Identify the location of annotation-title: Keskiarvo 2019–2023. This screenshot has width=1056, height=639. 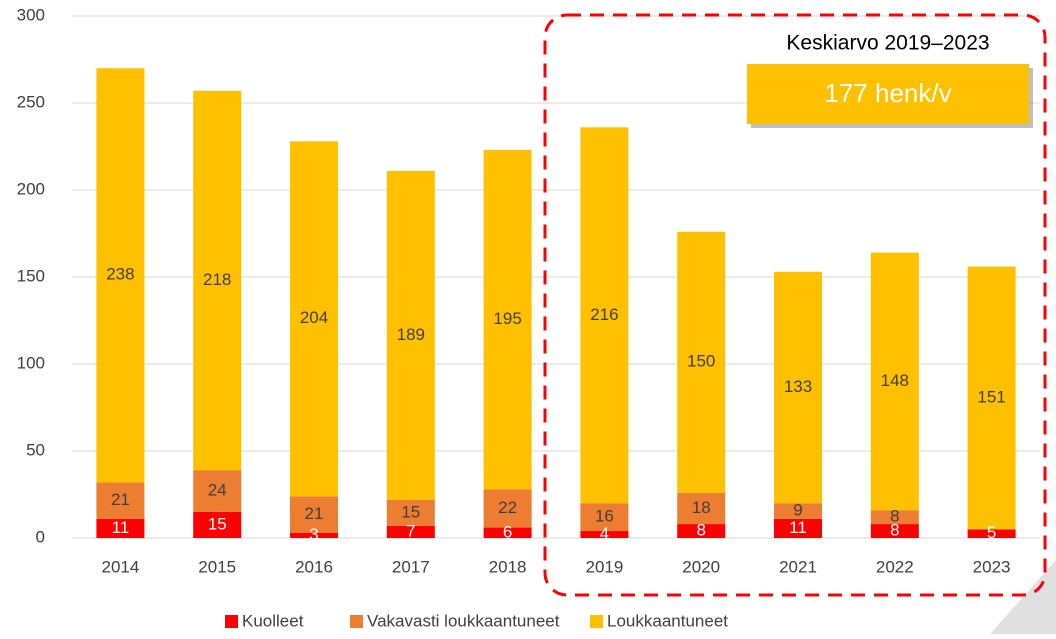
(887, 43).